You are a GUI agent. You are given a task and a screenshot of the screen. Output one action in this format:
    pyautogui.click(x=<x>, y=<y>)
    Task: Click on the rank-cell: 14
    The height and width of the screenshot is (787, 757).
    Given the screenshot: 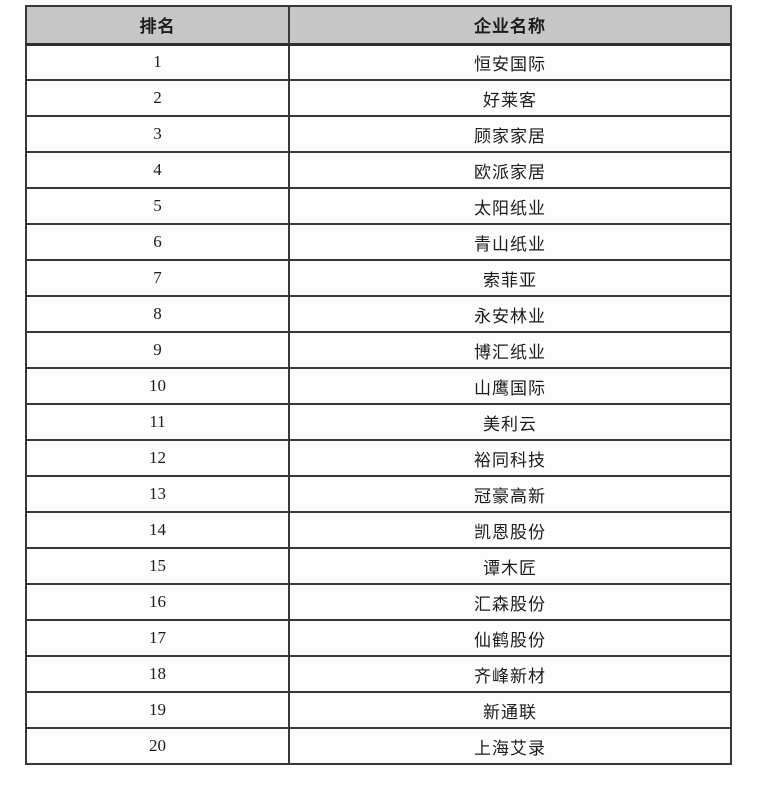 What is the action you would take?
    pyautogui.click(x=157, y=530)
    